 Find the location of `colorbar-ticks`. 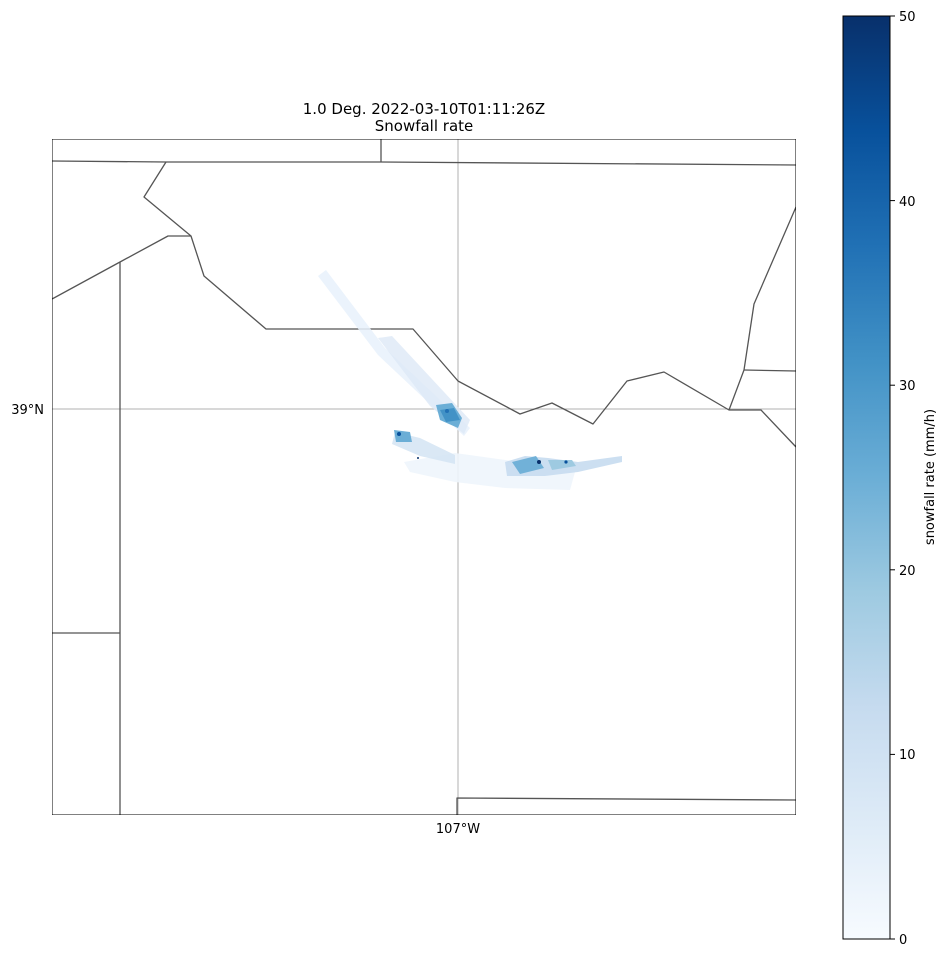

colorbar-ticks is located at coordinates (892, 477).